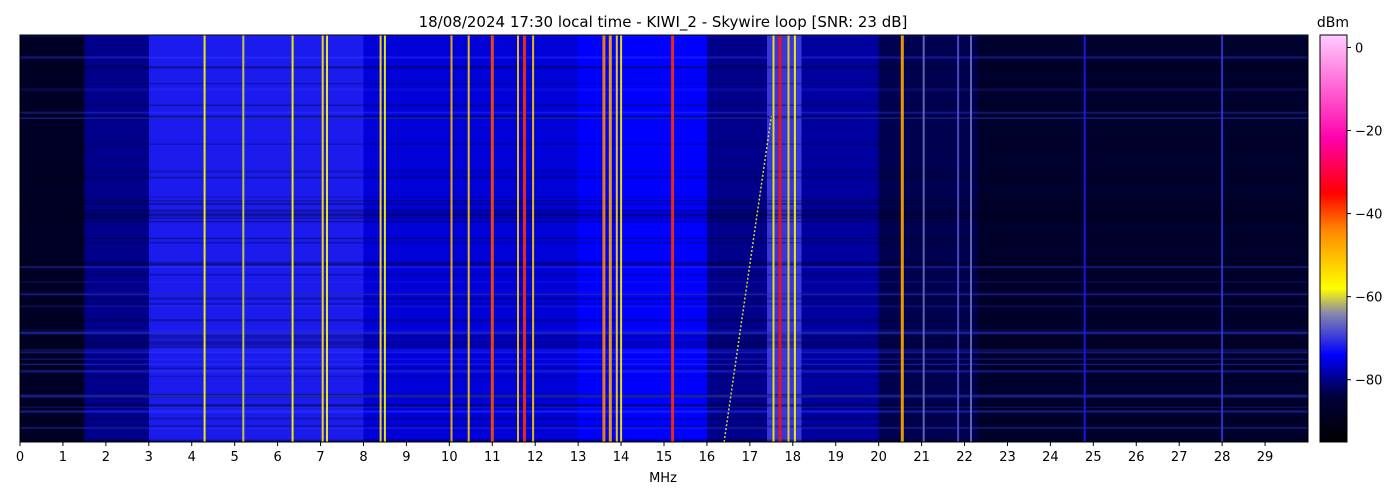 The image size is (1400, 504). Describe the element at coordinates (1007, 457) in the screenshot. I see `x-tick-label: 23` at that location.